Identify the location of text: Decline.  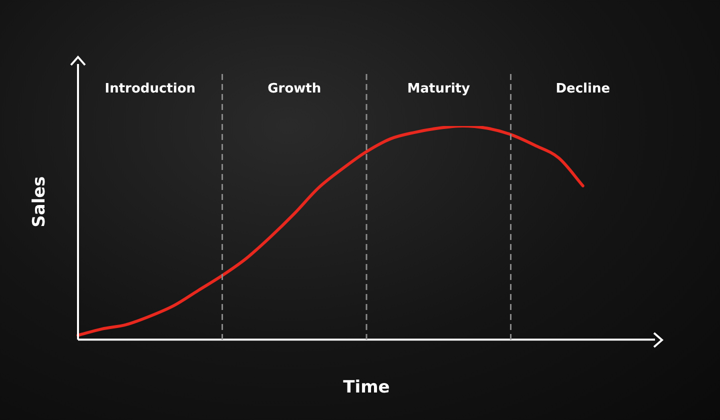
(583, 88).